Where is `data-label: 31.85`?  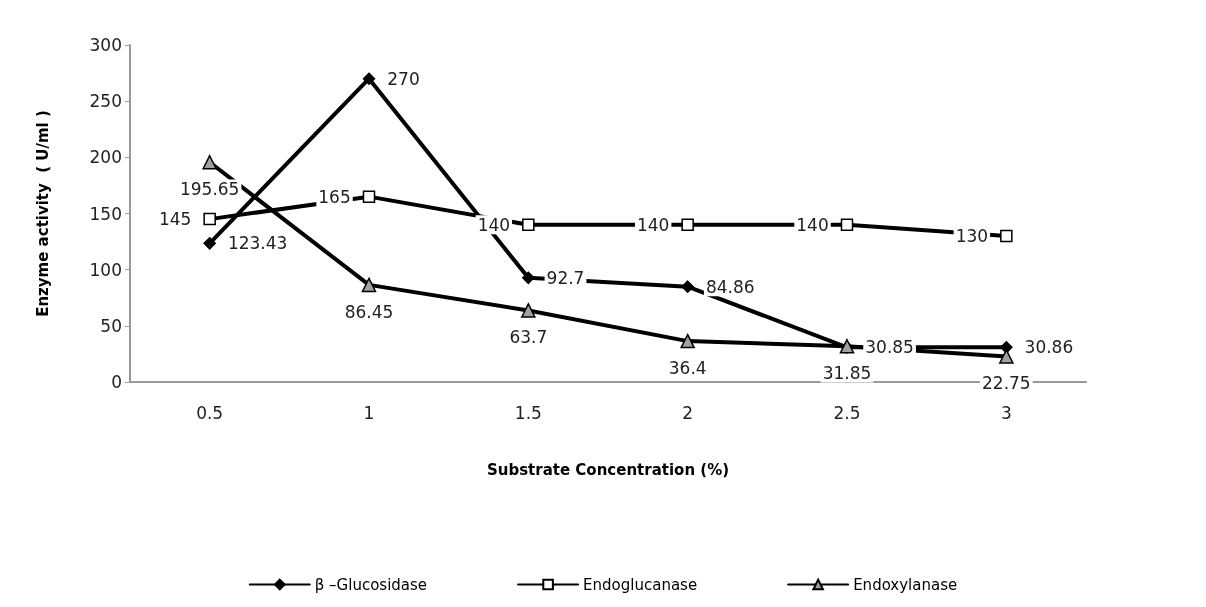 data-label: 31.85 is located at coordinates (847, 372).